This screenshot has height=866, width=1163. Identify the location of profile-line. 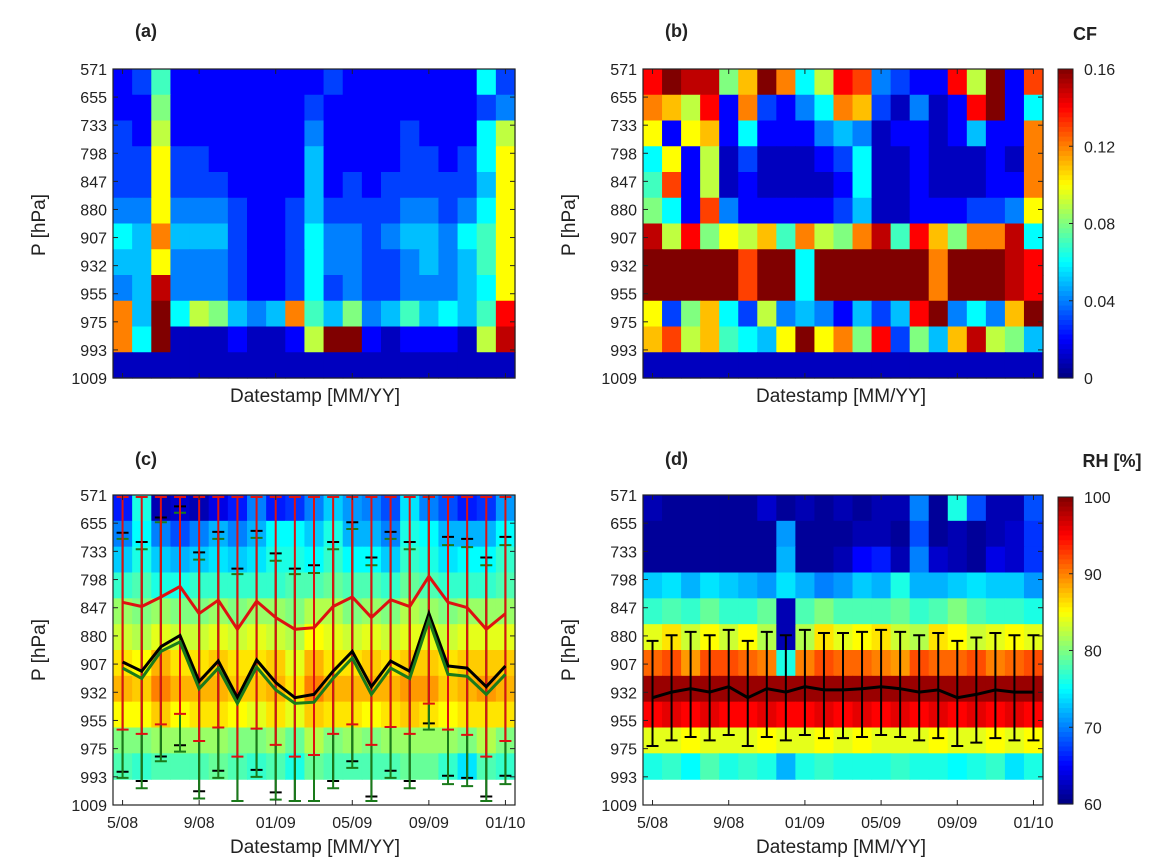
(314, 602).